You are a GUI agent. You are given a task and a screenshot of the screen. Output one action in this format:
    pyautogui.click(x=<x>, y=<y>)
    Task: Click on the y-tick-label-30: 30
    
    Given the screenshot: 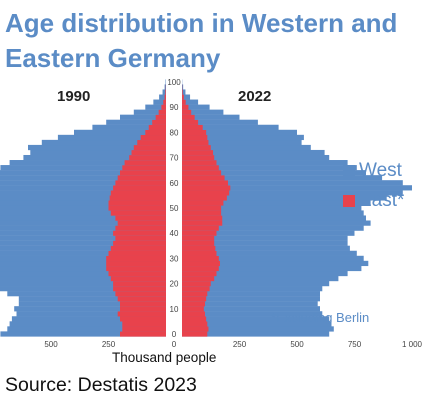 What is the action you would take?
    pyautogui.click(x=174, y=258)
    